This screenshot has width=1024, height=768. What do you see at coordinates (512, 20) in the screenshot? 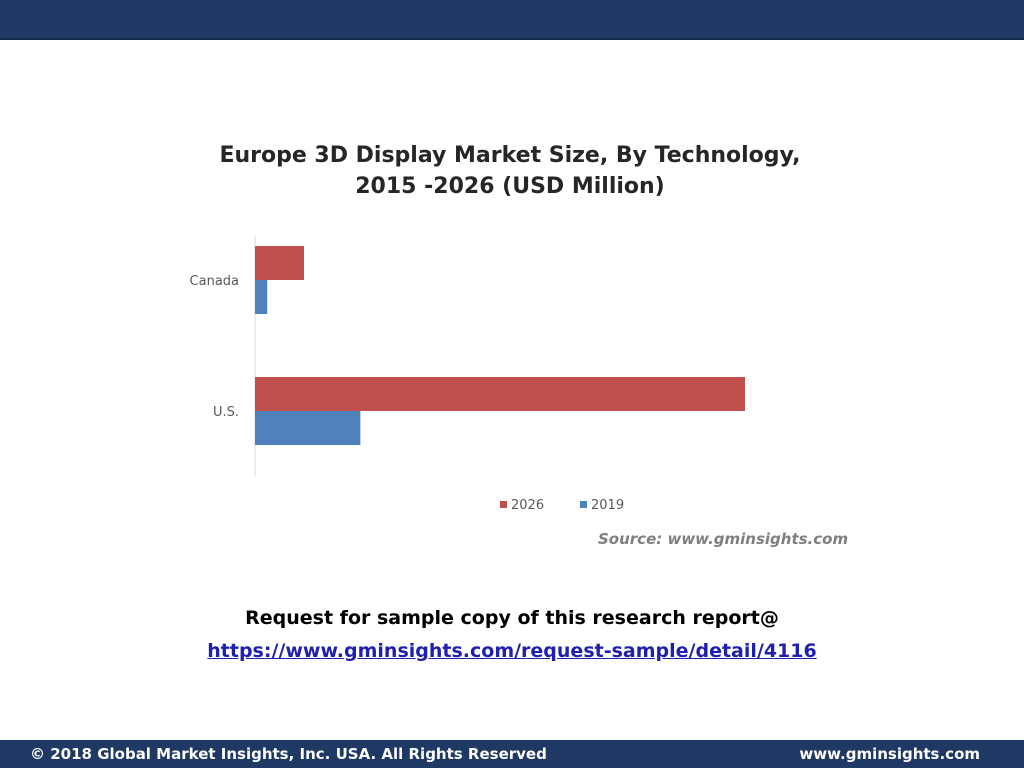
I see `top-bar` at bounding box center [512, 20].